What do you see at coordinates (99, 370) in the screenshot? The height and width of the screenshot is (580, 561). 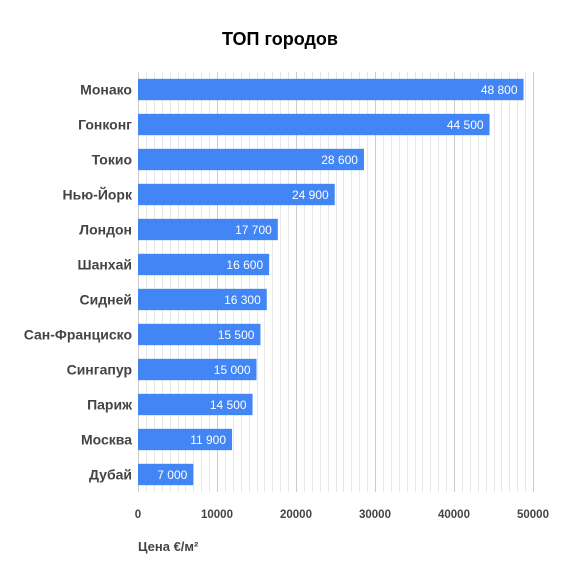 I see `category-label: Сингапур` at bounding box center [99, 370].